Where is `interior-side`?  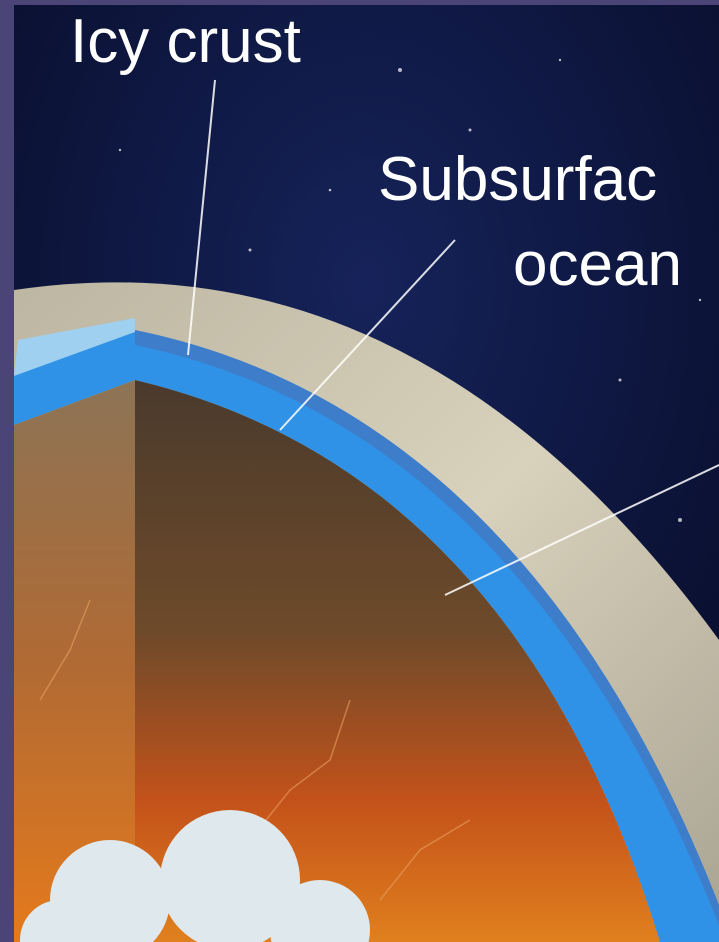 interior-side is located at coordinates (74, 661).